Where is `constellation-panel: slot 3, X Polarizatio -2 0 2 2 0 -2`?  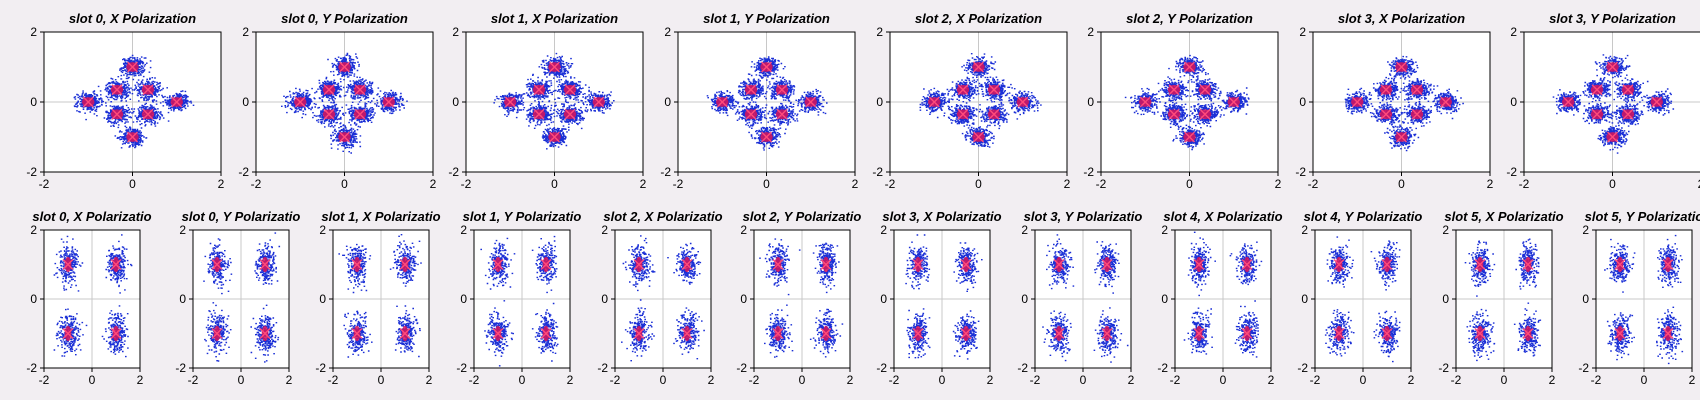
constellation-panel: slot 3, X Polarizatio -2 0 2 2 0 -2 is located at coordinates (938, 298).